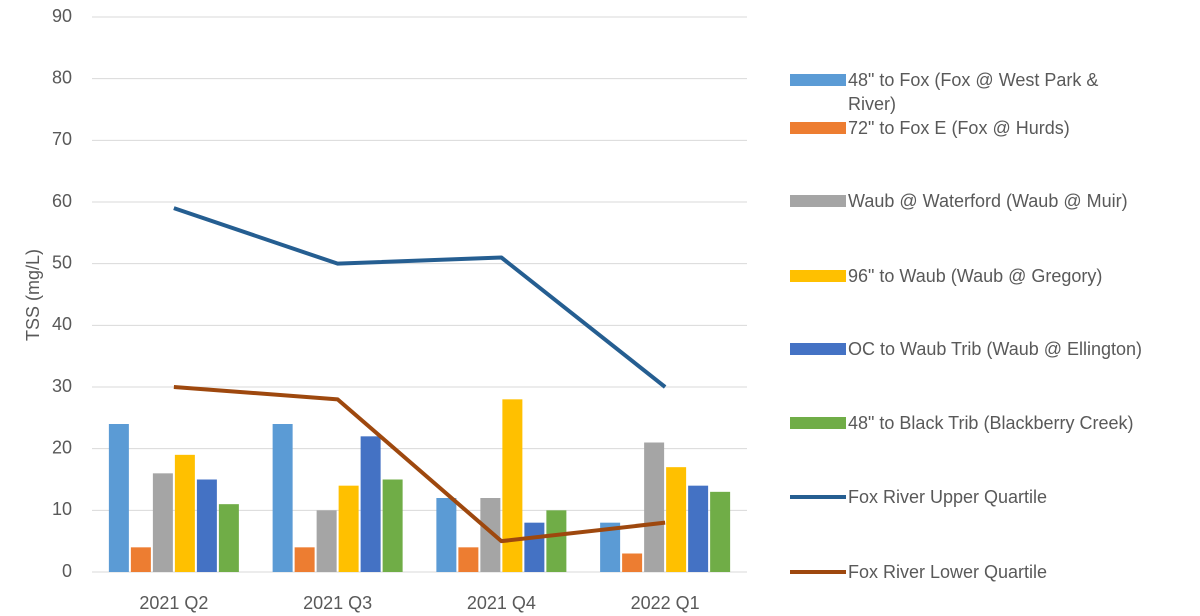 The width and height of the screenshot is (1200, 616). I want to click on y-tick-label: 40, so click(62, 324).